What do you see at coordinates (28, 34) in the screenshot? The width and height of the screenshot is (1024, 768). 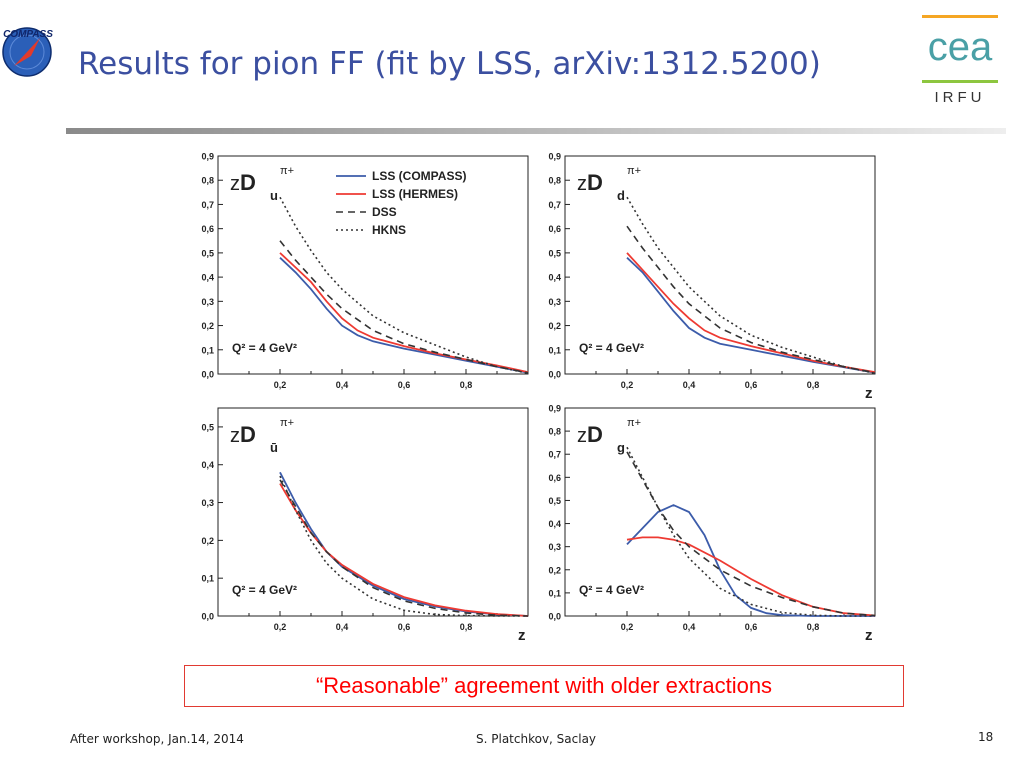 I see `compass-logo-text: COMPASS` at bounding box center [28, 34].